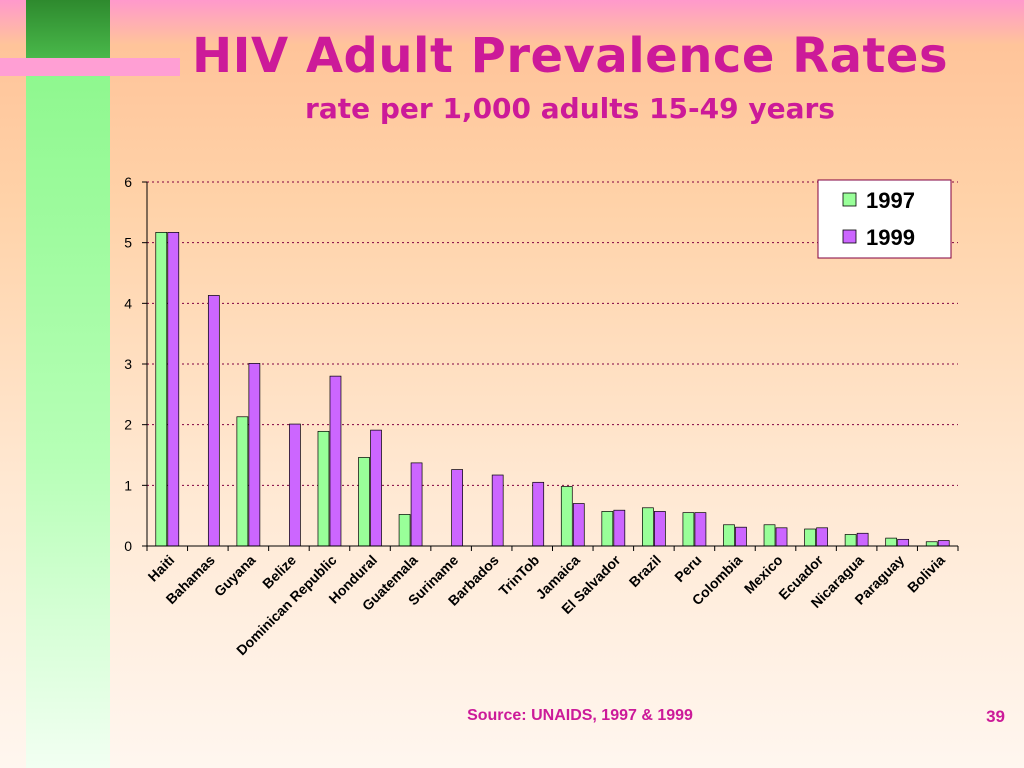 This screenshot has height=768, width=1024. I want to click on bar-1997-peru, so click(688, 529).